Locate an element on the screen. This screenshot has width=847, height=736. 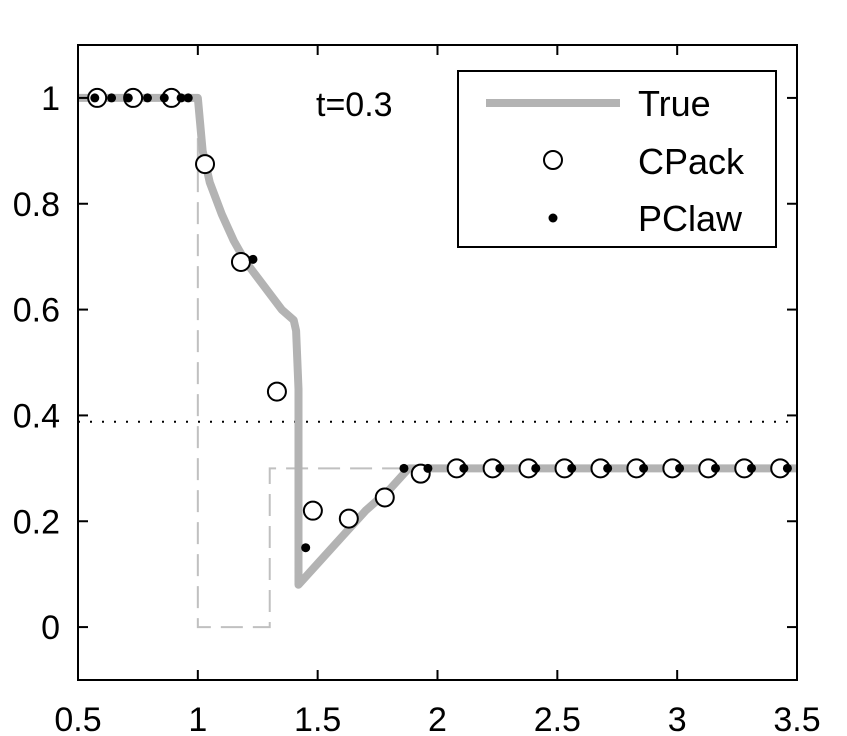
x-tick-label: 1.5 is located at coordinates (317, 718).